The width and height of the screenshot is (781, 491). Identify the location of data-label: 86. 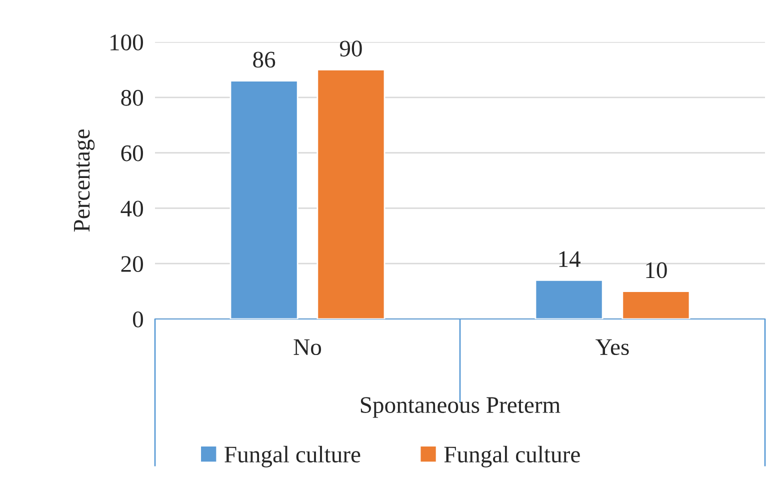
(264, 60).